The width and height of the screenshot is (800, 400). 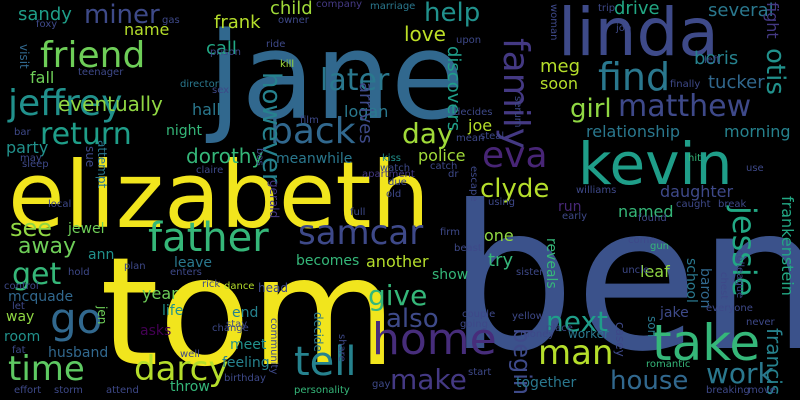 What do you see at coordinates (577, 321) in the screenshot?
I see `word-next: next` at bounding box center [577, 321].